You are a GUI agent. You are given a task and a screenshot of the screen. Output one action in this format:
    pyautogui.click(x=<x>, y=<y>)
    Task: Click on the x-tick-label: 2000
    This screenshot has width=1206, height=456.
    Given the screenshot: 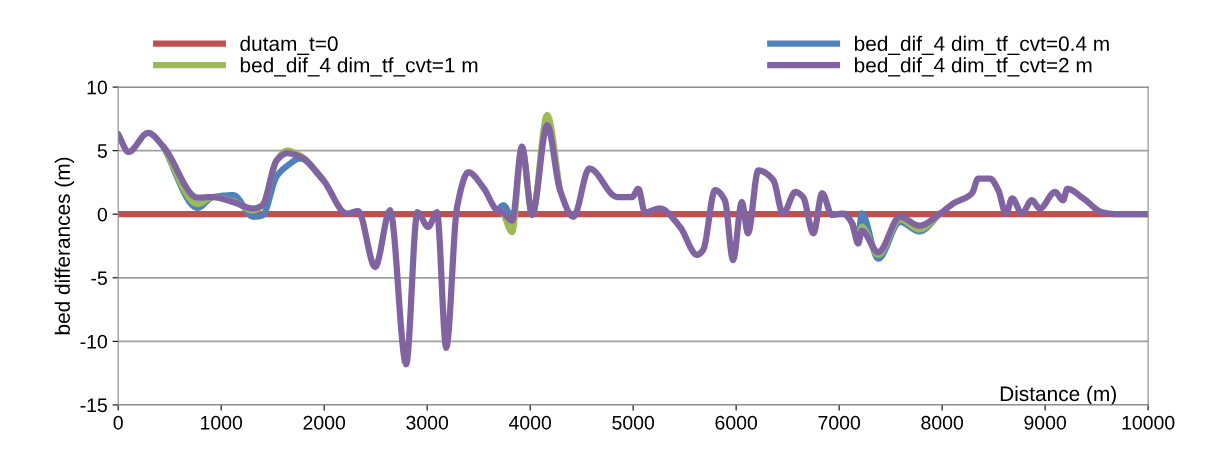 What is the action you would take?
    pyautogui.click(x=324, y=422)
    